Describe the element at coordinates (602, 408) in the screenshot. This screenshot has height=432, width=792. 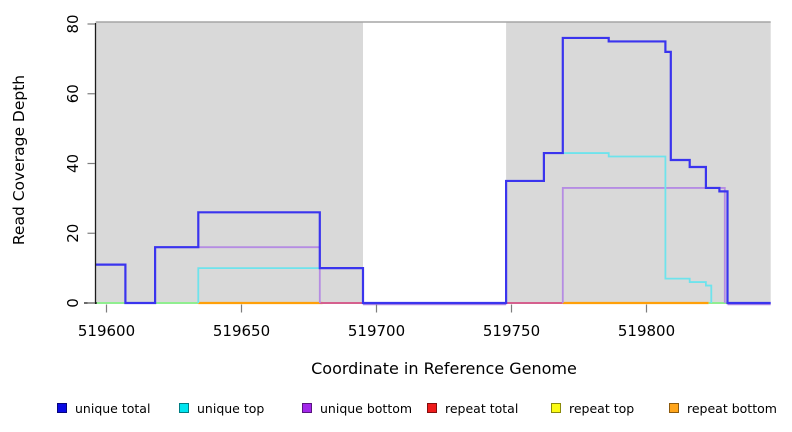
I see `legend-label: repeat top` at that location.